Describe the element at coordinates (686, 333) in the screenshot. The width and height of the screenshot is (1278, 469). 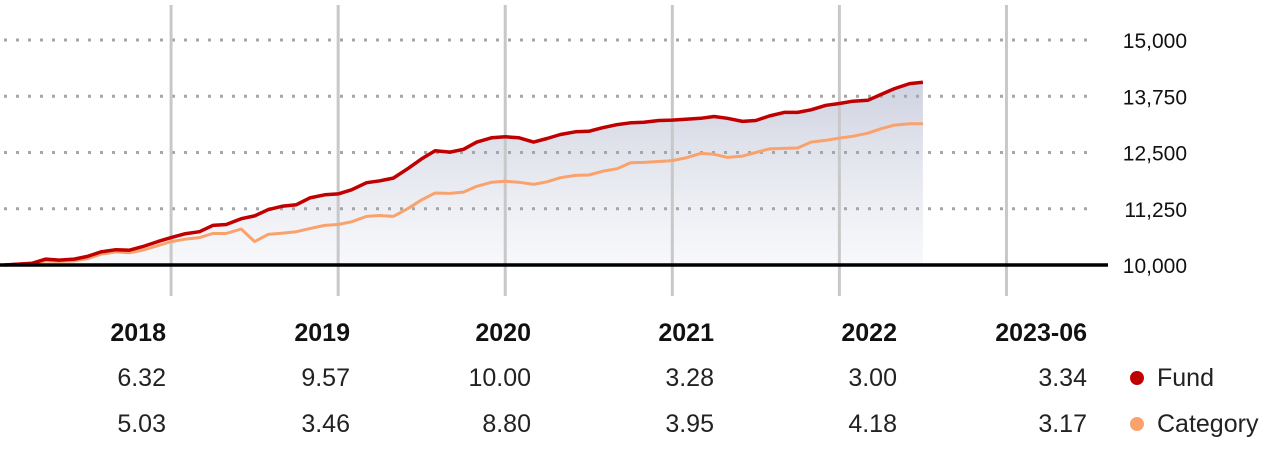
I see `year-label: 2021` at that location.